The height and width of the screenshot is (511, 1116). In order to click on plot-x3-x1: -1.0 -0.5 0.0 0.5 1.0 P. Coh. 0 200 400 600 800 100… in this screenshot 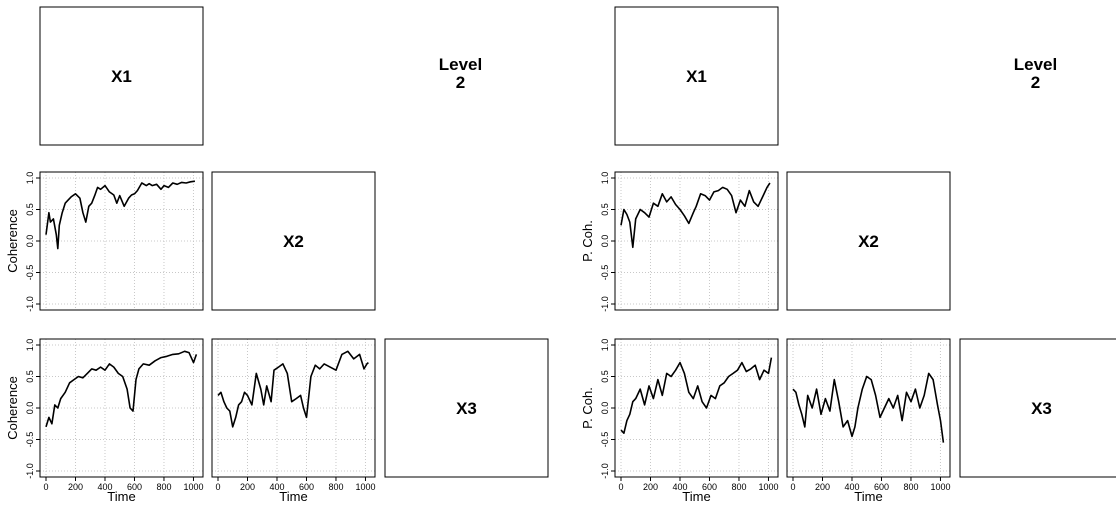, I will do `click(679, 421)`.